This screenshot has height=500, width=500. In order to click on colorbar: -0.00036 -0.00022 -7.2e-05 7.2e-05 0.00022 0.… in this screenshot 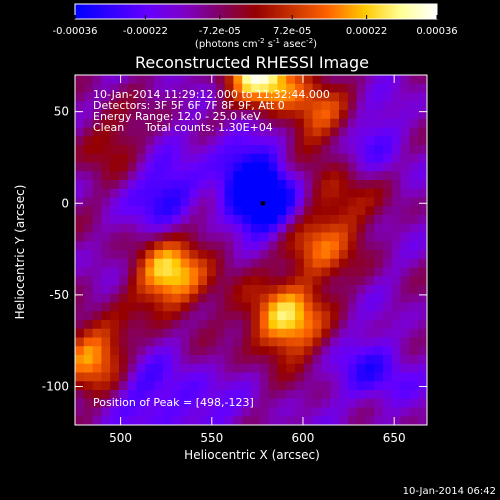, I will do `click(255, 26)`.